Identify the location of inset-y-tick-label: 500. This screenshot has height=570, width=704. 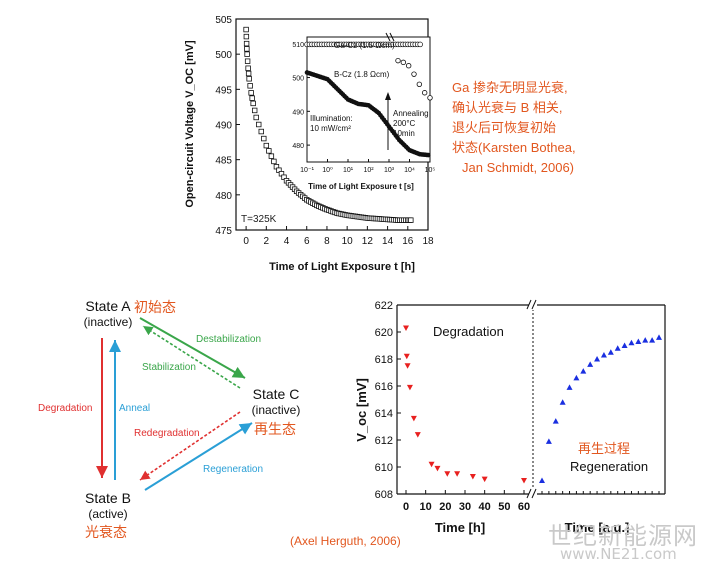
(298, 79).